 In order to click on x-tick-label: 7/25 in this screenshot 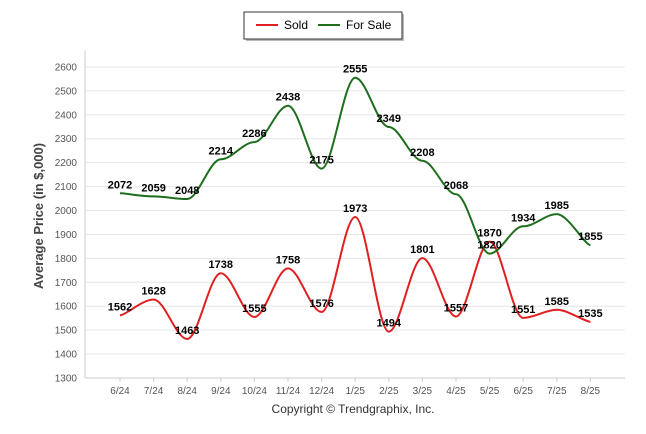, I will do `click(557, 391)`.